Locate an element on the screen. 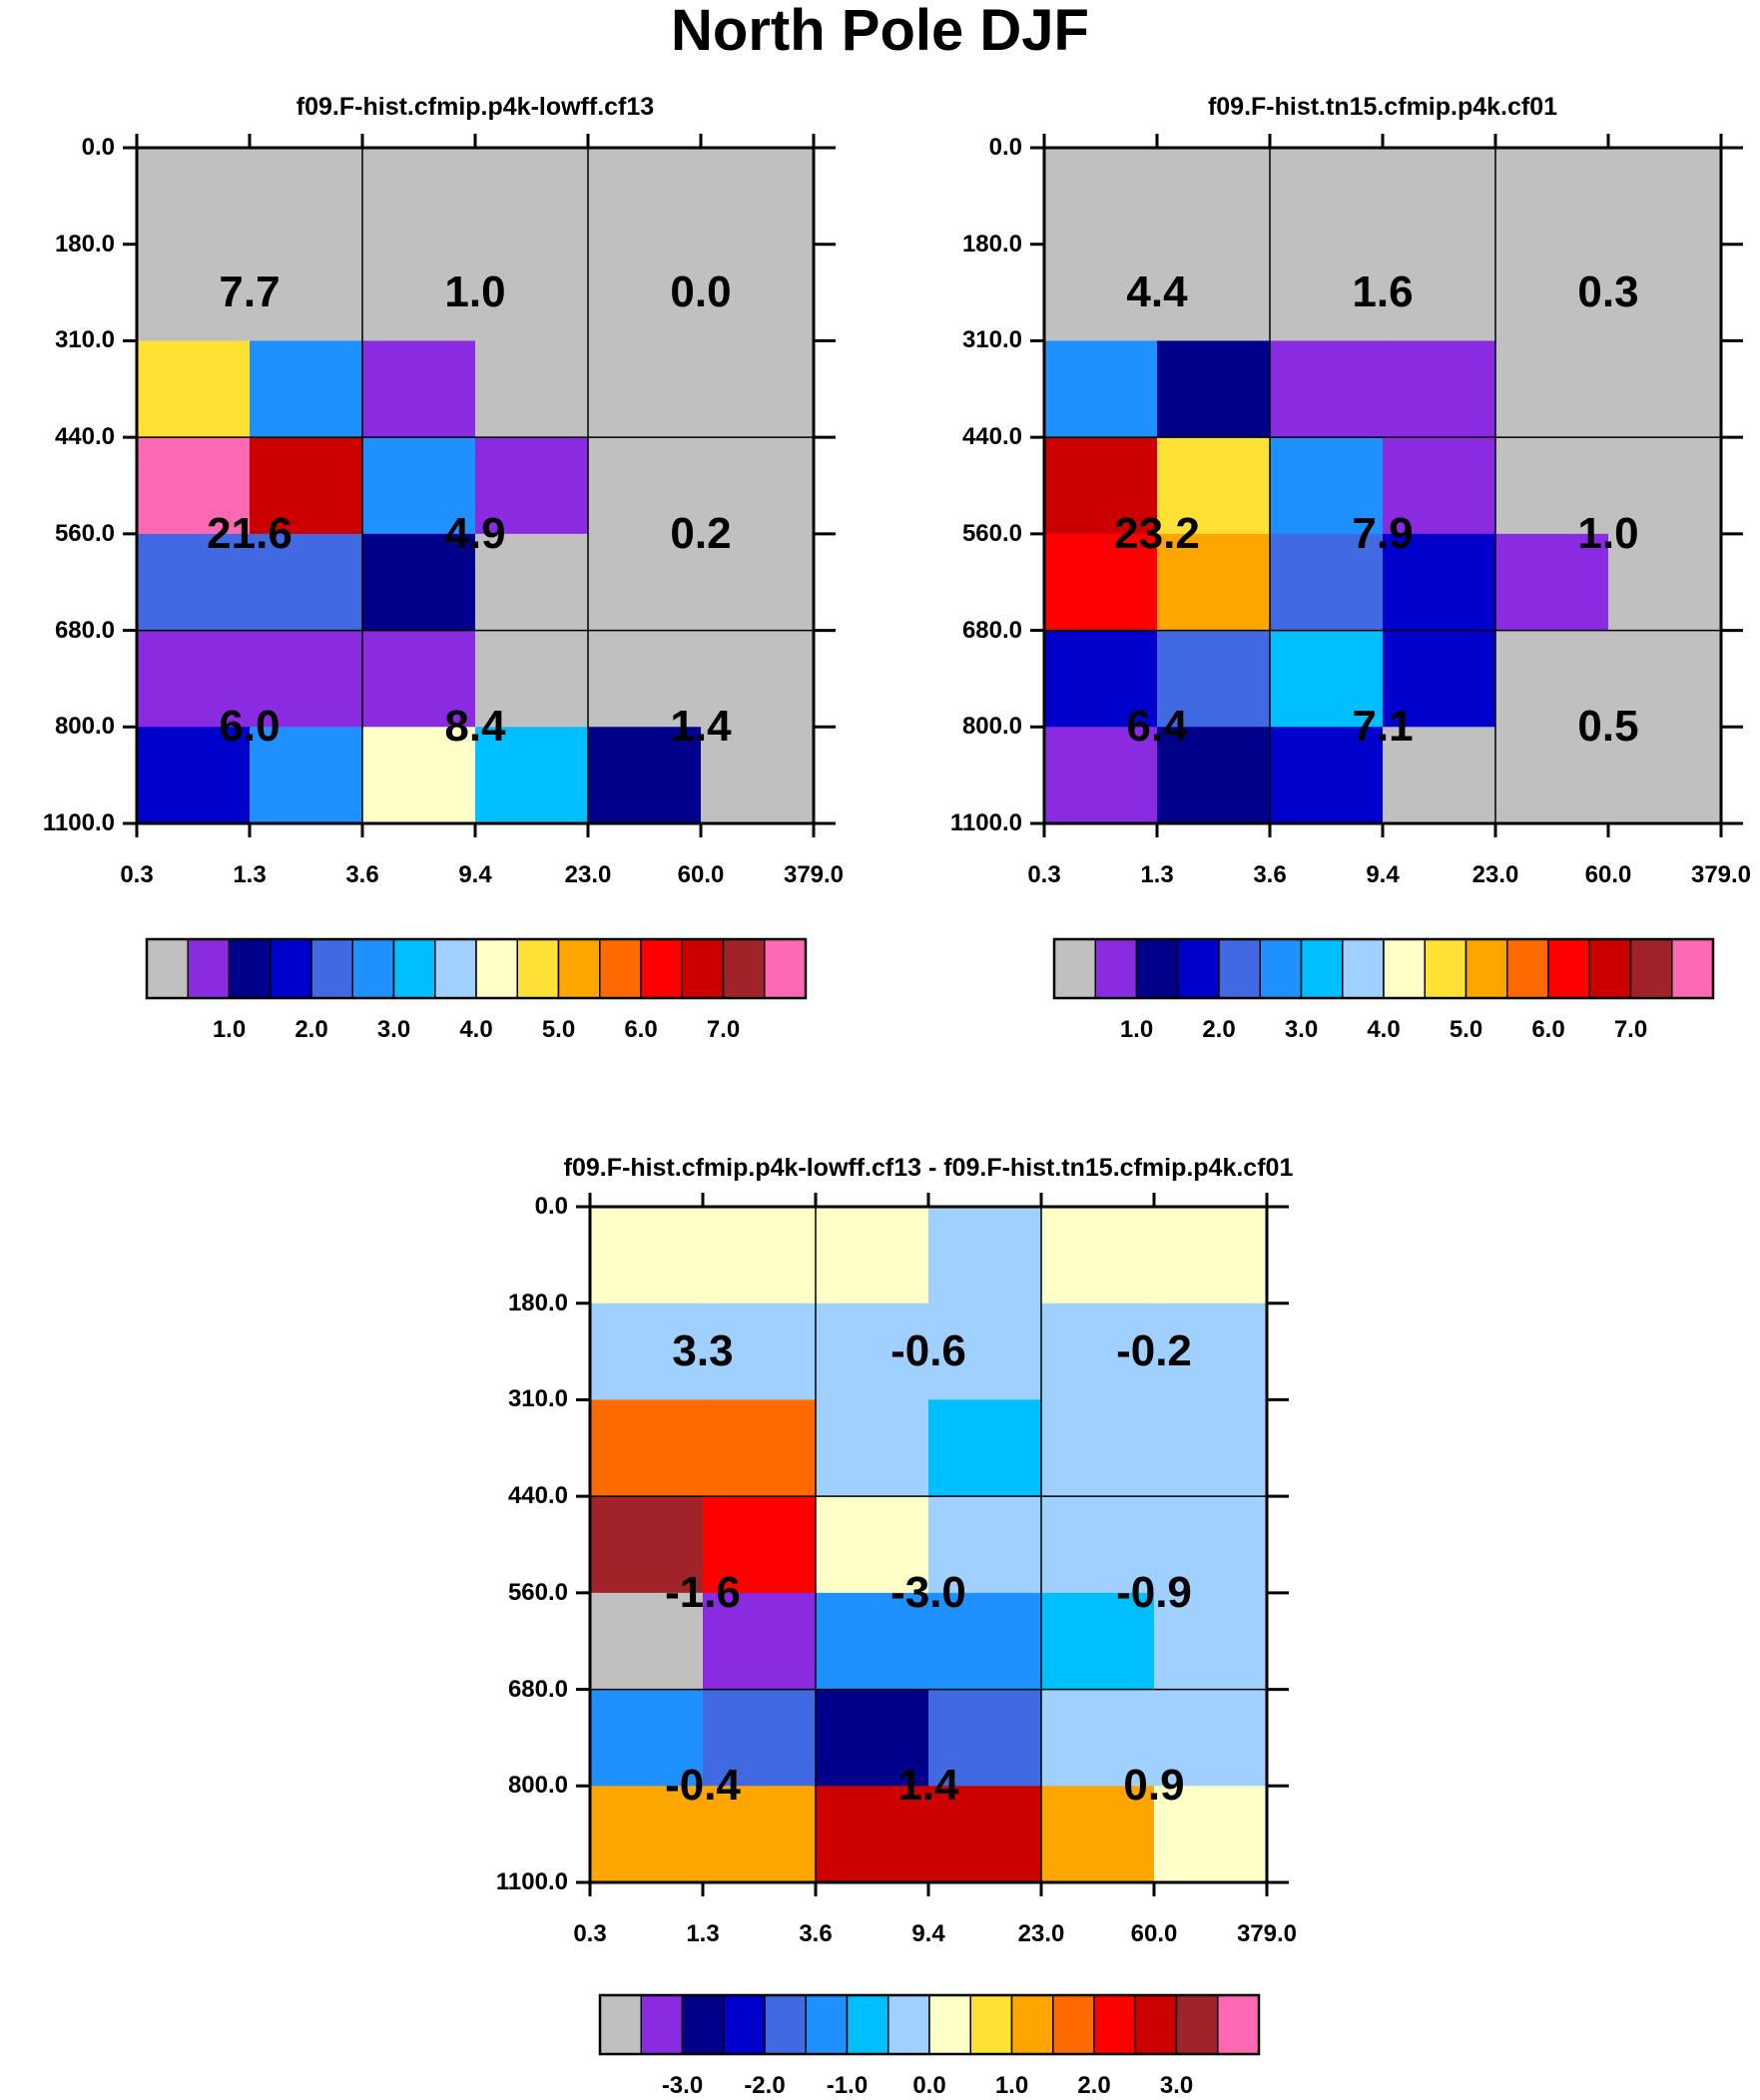 This screenshot has width=1760, height=2100. panel-title: f09.F-hist.cfmip.p4k-lowff.cf13 is located at coordinates (475, 107).